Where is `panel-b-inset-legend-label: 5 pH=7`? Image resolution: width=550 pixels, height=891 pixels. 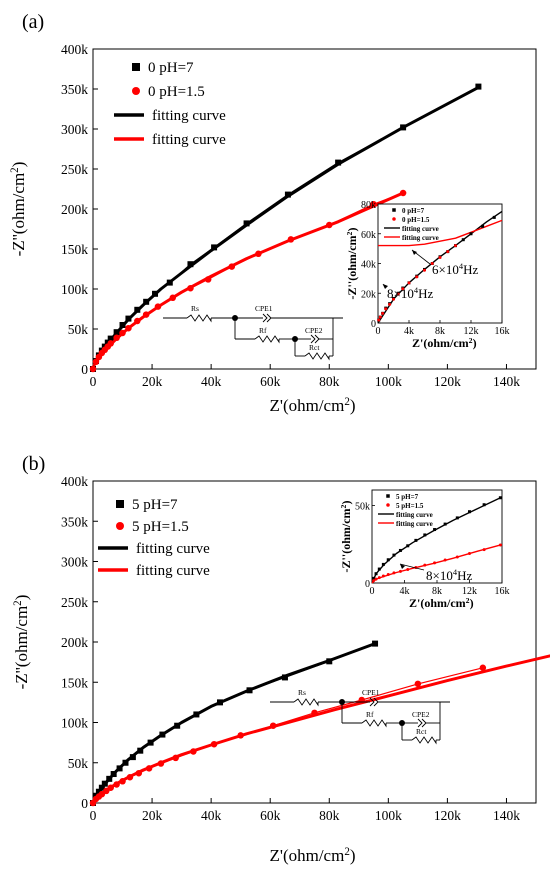
panel-b-inset-legend-label: 5 pH=7 is located at coordinates (407, 497).